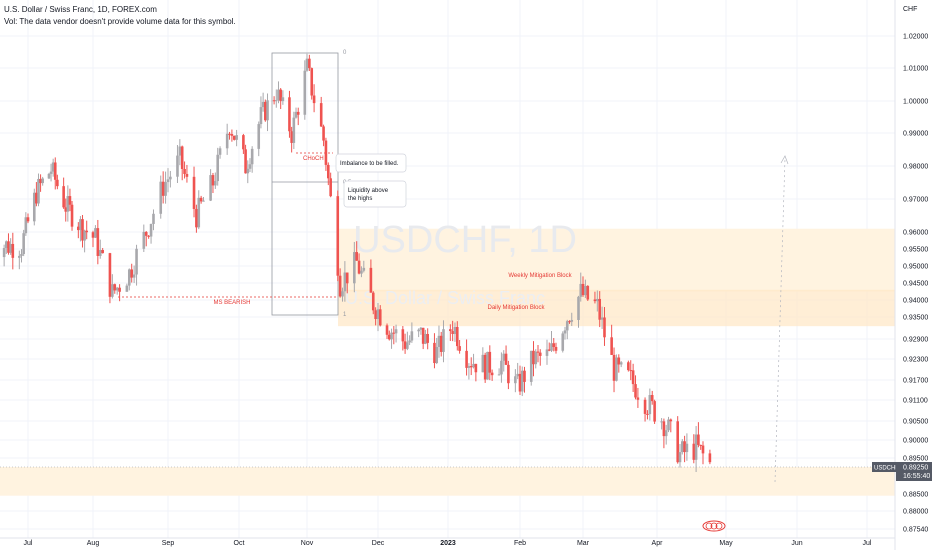 The image size is (932, 555). I want to click on price-tick-label: 0.90500, so click(915, 422).